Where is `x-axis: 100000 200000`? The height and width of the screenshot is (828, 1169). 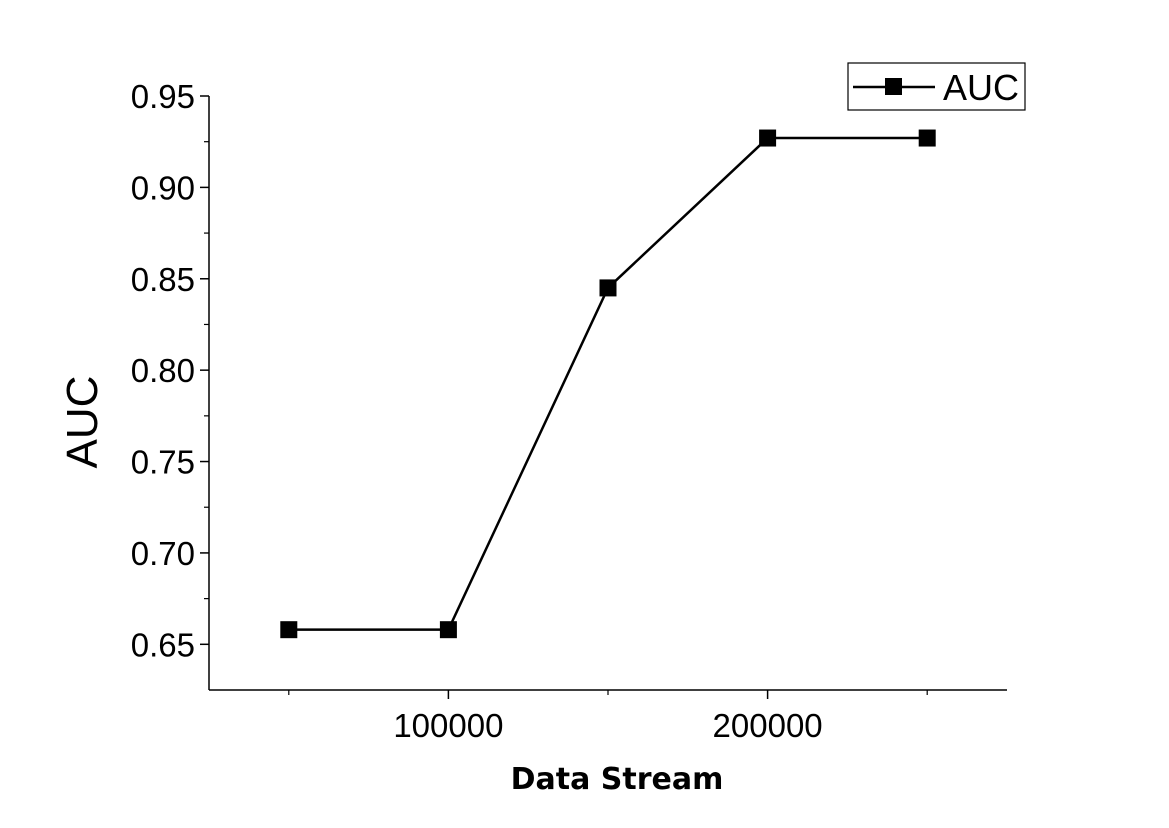
x-axis: 100000 200000 is located at coordinates (608, 716).